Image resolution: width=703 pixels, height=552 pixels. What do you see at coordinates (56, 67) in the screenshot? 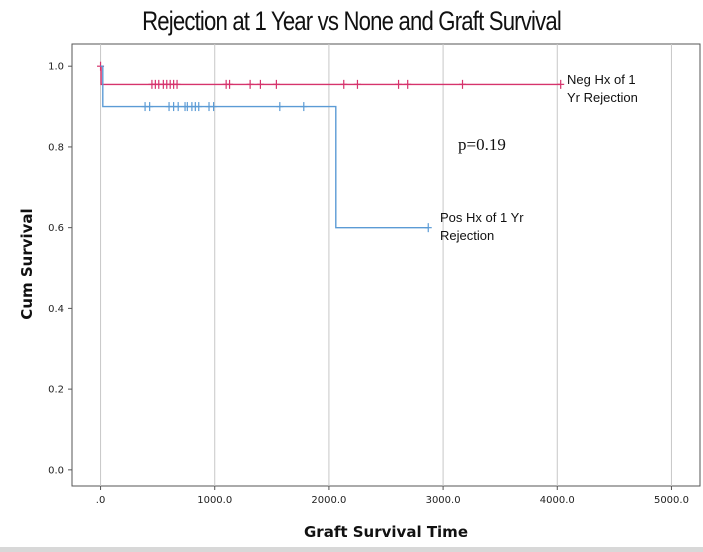
I see `y-tick-label: 1.0` at bounding box center [56, 67].